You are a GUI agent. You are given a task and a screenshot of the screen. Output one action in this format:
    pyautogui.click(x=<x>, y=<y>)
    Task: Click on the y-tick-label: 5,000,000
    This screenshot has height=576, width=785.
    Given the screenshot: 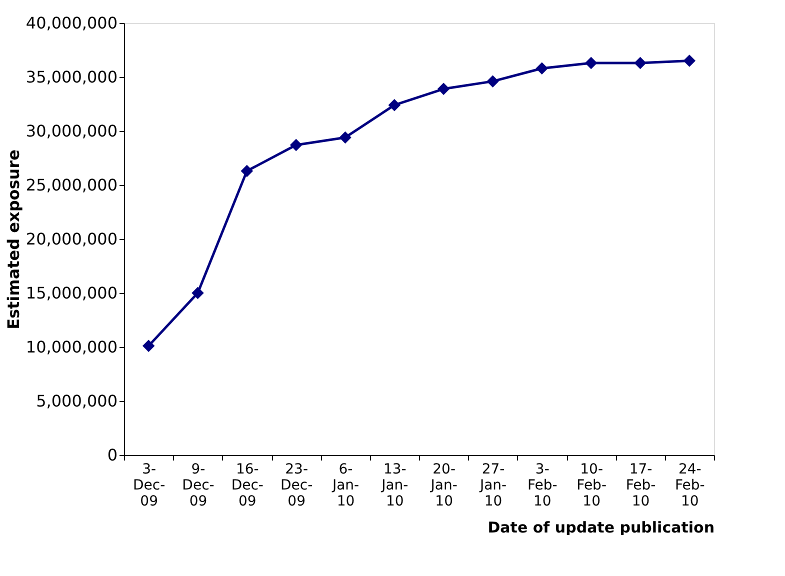 What is the action you would take?
    pyautogui.click(x=77, y=401)
    